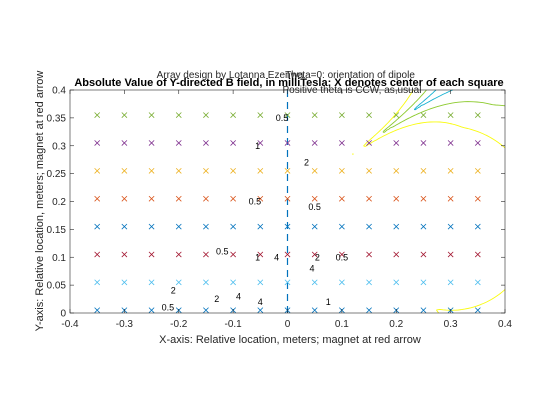 The width and height of the screenshot is (560, 420). What do you see at coordinates (288, 324) in the screenshot?
I see `x-tick-label: 0` at bounding box center [288, 324].